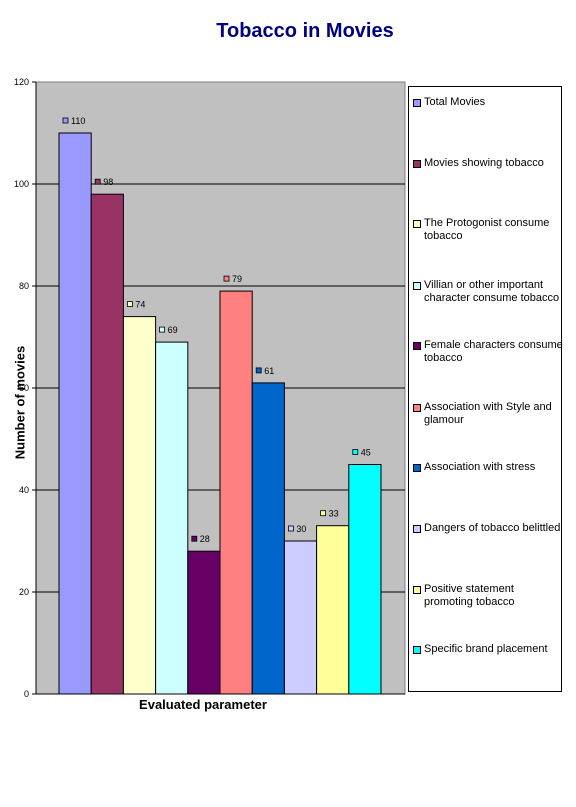 The height and width of the screenshot is (807, 576). I want to click on legend-item: The Protogonist consume tobacco, so click(488, 230).